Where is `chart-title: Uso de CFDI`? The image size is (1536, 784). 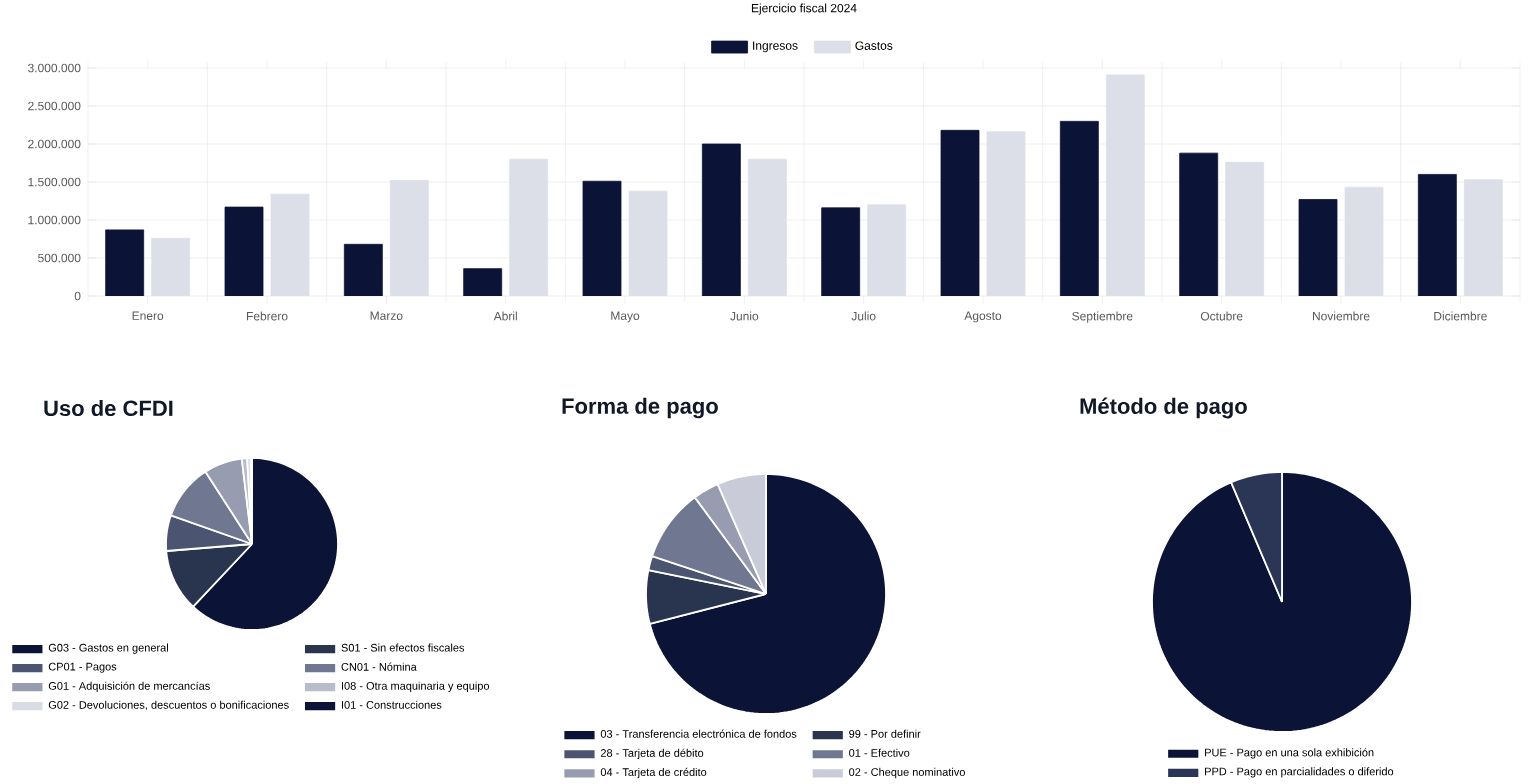
chart-title: Uso de CFDI is located at coordinates (108, 408).